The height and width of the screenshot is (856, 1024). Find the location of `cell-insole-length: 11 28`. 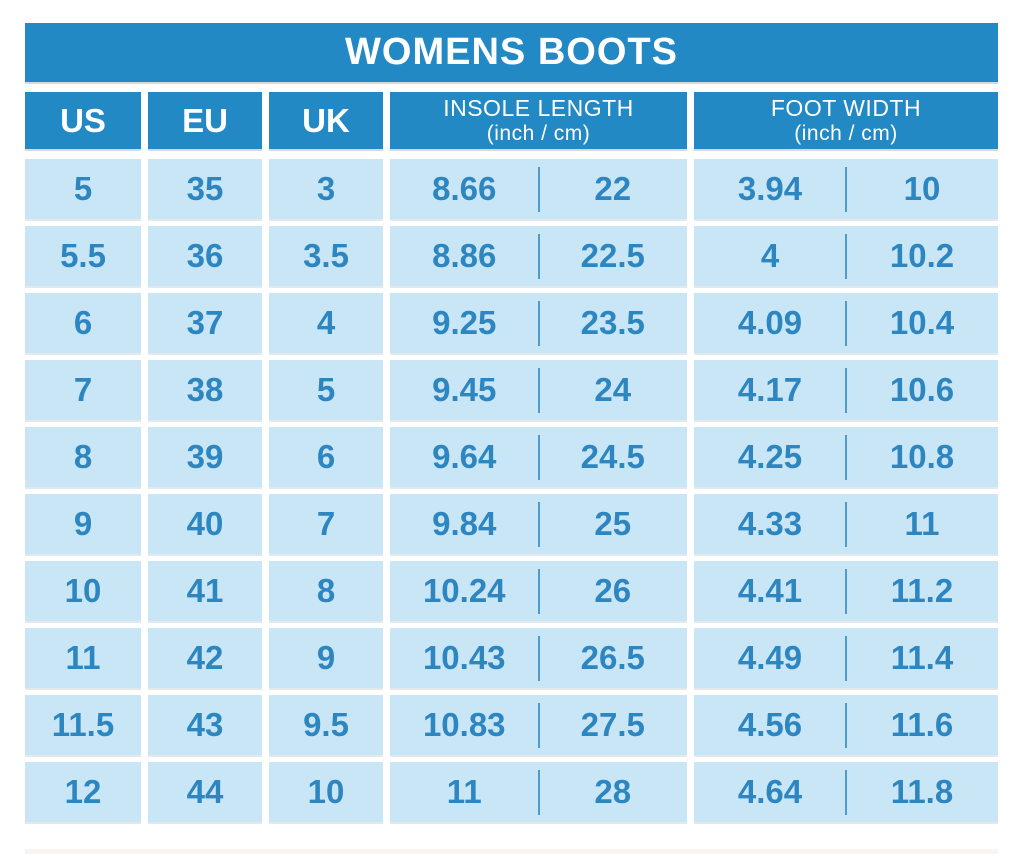

cell-insole-length: 11 28 is located at coordinates (538, 792).